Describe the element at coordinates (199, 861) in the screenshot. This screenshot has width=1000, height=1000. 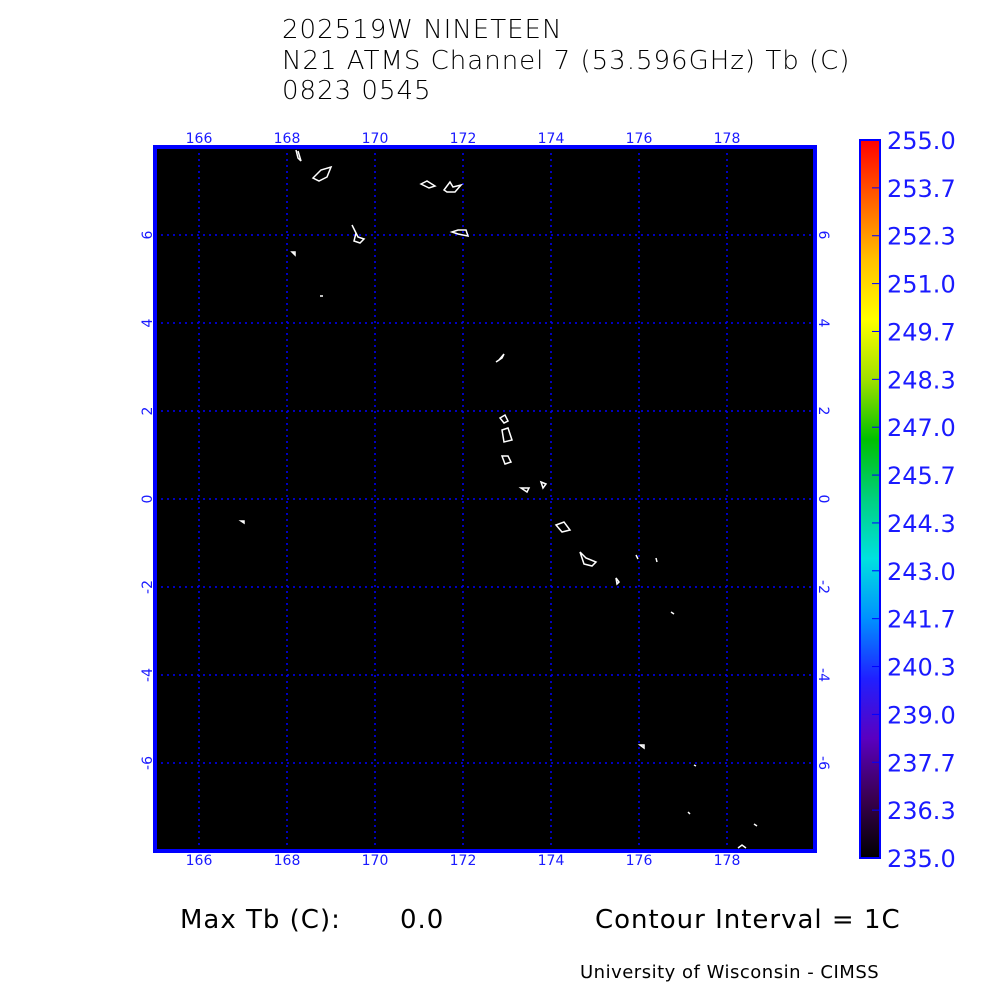
I see `lon-label-bottom: 166` at that location.